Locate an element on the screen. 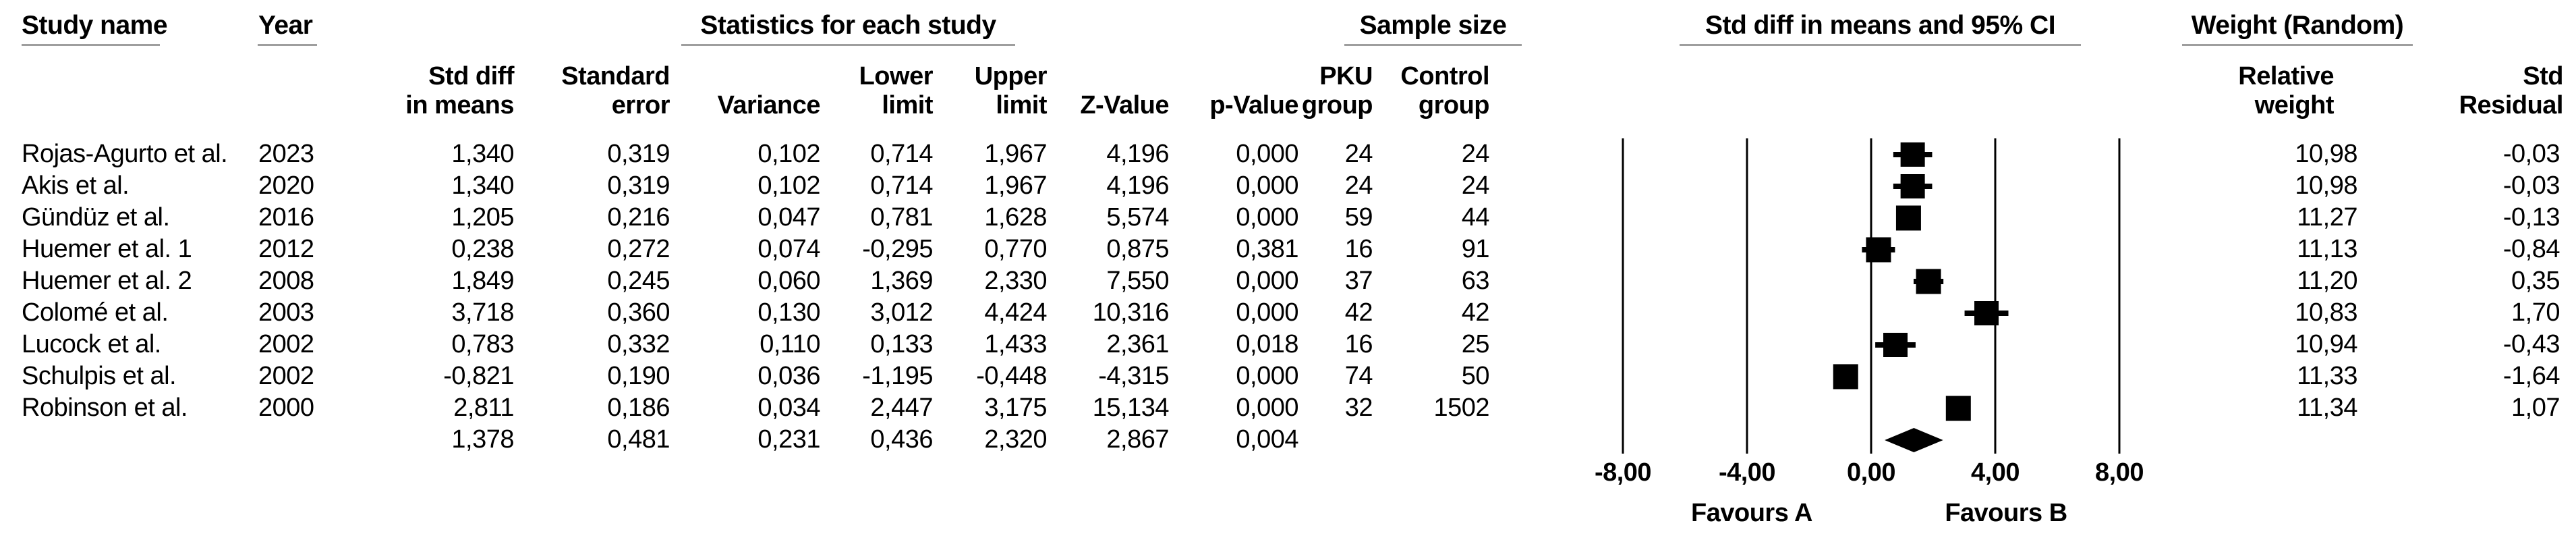  col-header-lower: Lower limit is located at coordinates (896, 91).